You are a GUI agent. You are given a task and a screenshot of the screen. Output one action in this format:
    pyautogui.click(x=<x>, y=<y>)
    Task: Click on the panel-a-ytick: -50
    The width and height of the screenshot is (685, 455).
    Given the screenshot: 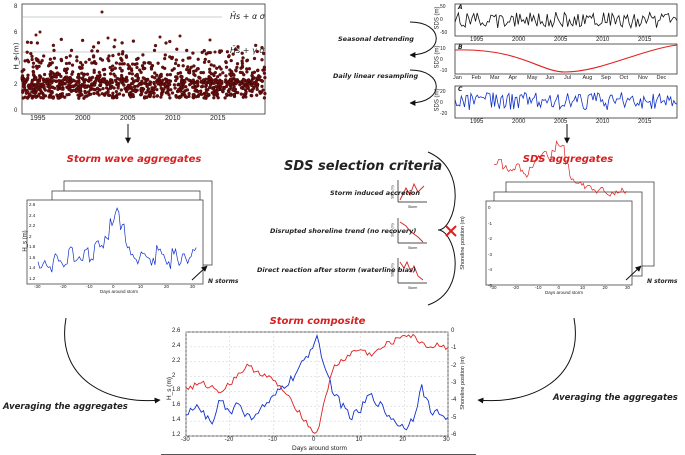 What is the action you would take?
    pyautogui.click(x=444, y=33)
    